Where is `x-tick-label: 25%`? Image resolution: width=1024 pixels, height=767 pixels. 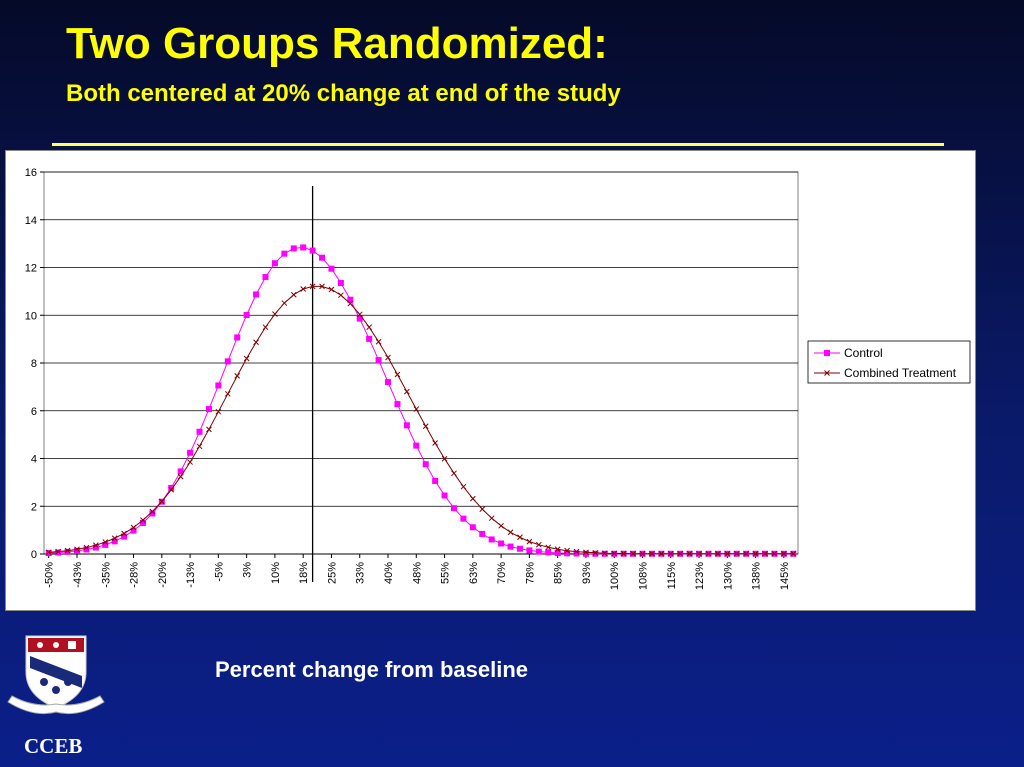 x-tick-label: 25% is located at coordinates (332, 573).